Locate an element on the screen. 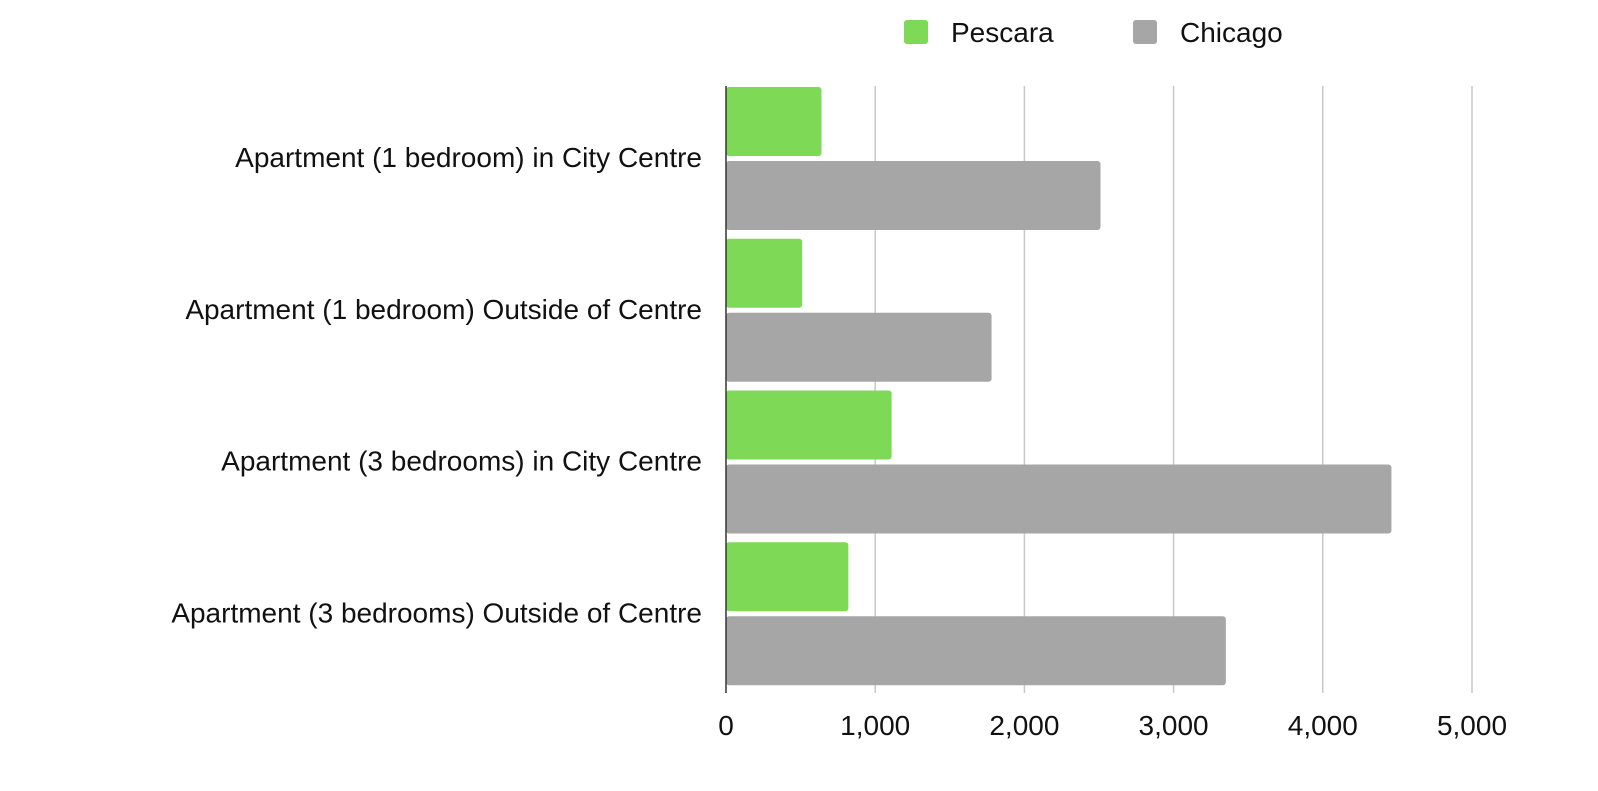 The image size is (1598, 791). legend-label-chicago: Chicago is located at coordinates (1231, 32).